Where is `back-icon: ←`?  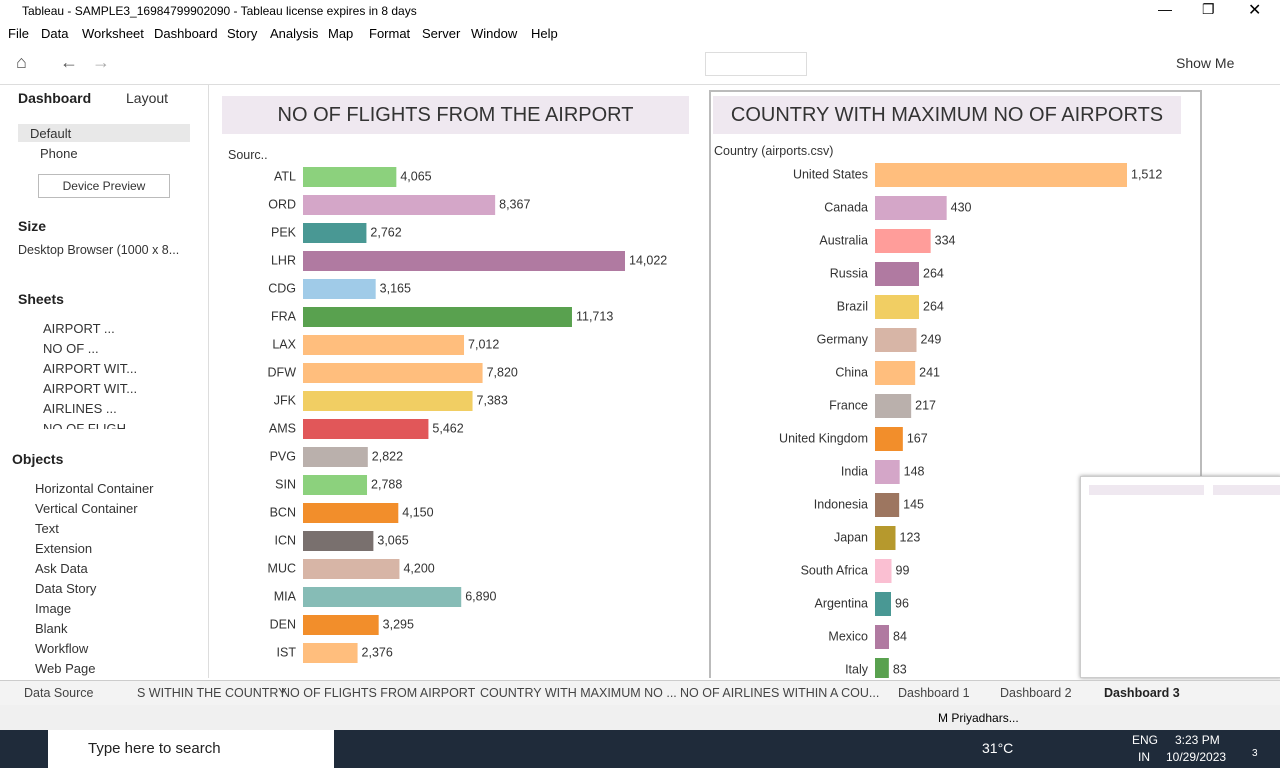 back-icon: ← is located at coordinates (69, 62).